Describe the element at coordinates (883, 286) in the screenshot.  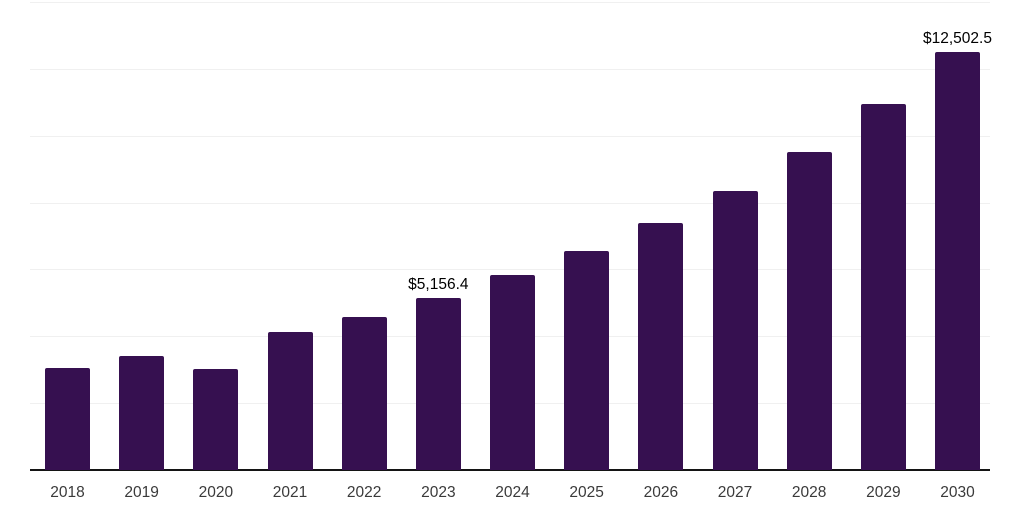
I see `bar-2029` at that location.